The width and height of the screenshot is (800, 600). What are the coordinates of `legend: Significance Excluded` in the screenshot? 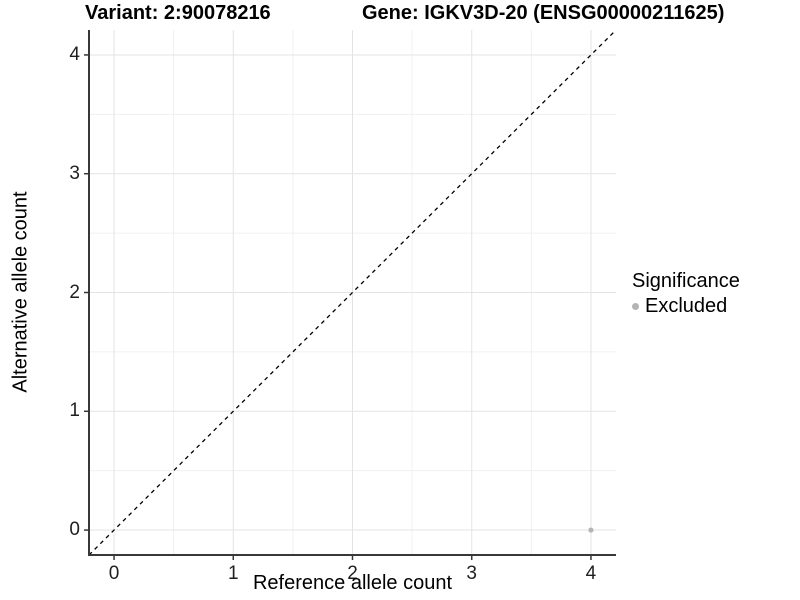 It's located at (686, 294).